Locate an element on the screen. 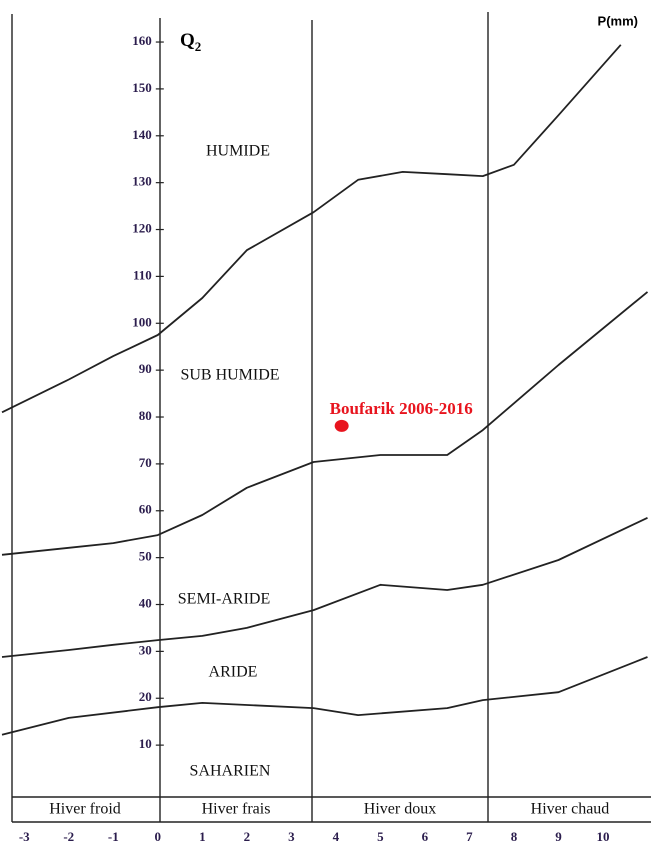  winter-label: Hiver chaud is located at coordinates (570, 809).